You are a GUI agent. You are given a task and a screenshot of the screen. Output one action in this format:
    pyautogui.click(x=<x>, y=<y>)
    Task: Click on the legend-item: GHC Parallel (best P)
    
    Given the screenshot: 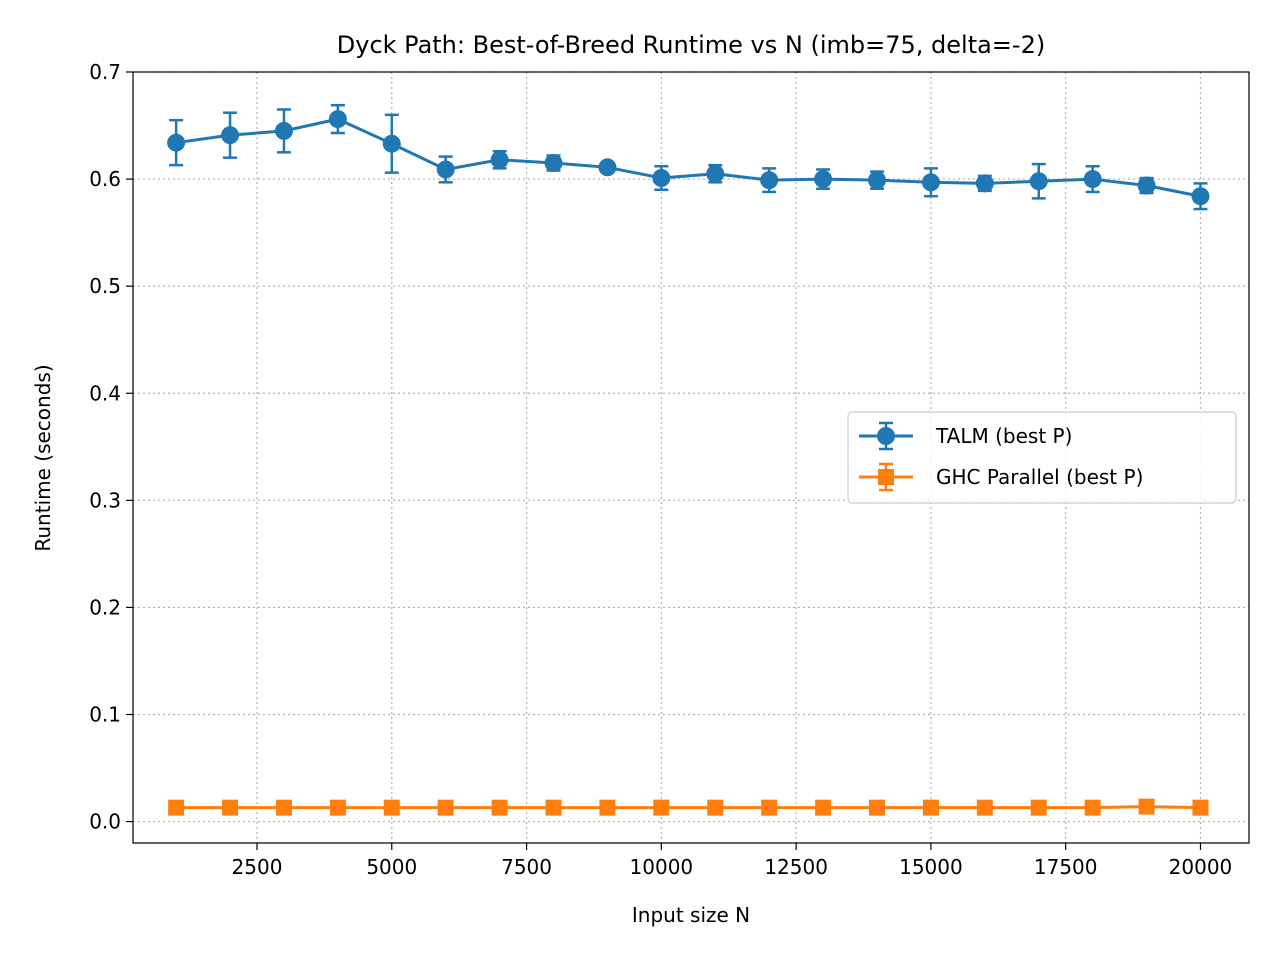 What is the action you would take?
    pyautogui.click(x=1001, y=477)
    